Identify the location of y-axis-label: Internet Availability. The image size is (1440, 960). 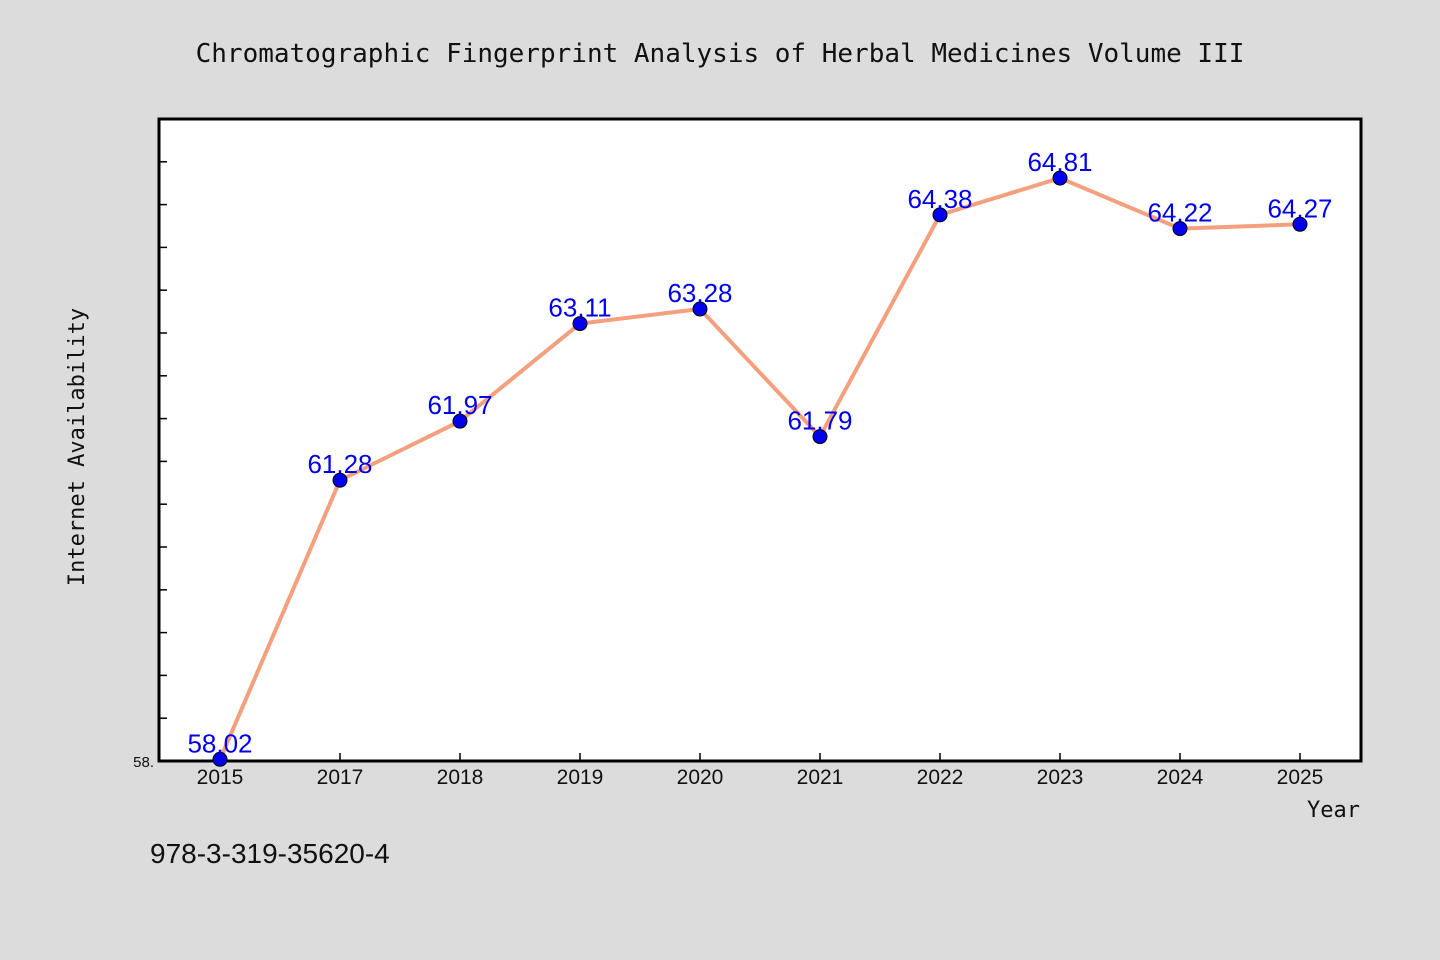
(77, 447).